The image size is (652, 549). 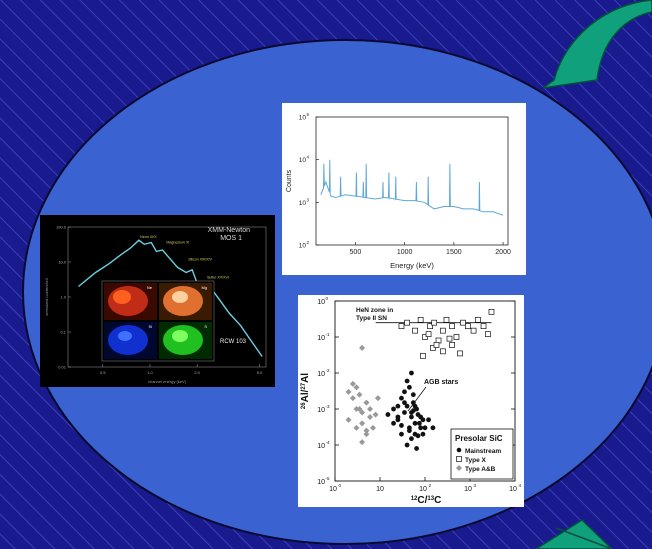 I want to click on sic-y-tick-exp: -3, so click(x=328, y=406).